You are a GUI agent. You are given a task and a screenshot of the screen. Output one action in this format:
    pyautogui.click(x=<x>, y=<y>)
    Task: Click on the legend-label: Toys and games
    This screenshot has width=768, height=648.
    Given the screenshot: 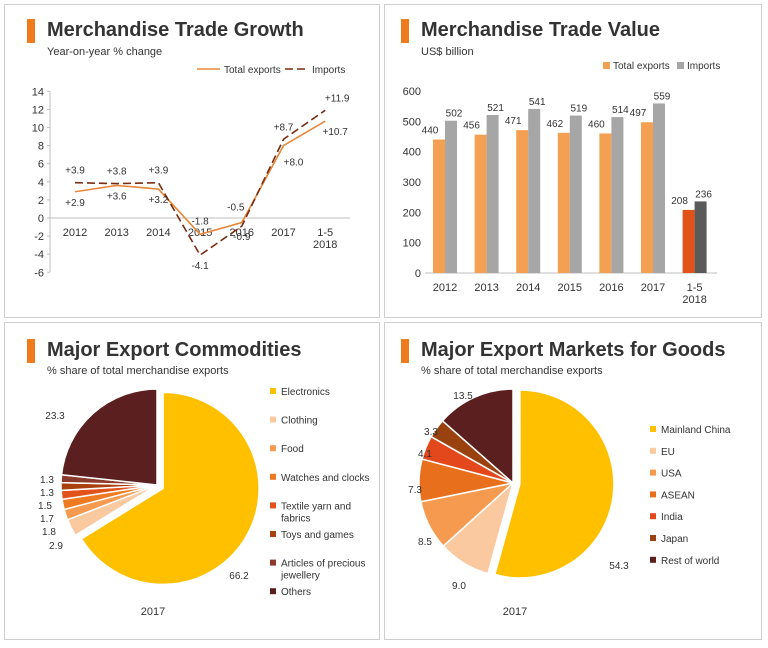 What is the action you would take?
    pyautogui.click(x=317, y=535)
    